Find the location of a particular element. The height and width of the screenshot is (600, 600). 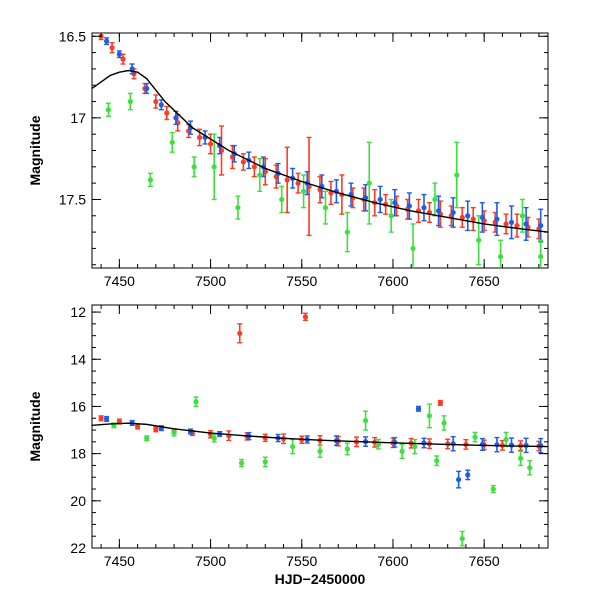

bottom-x-tick-label: 7600 is located at coordinates (392, 561).